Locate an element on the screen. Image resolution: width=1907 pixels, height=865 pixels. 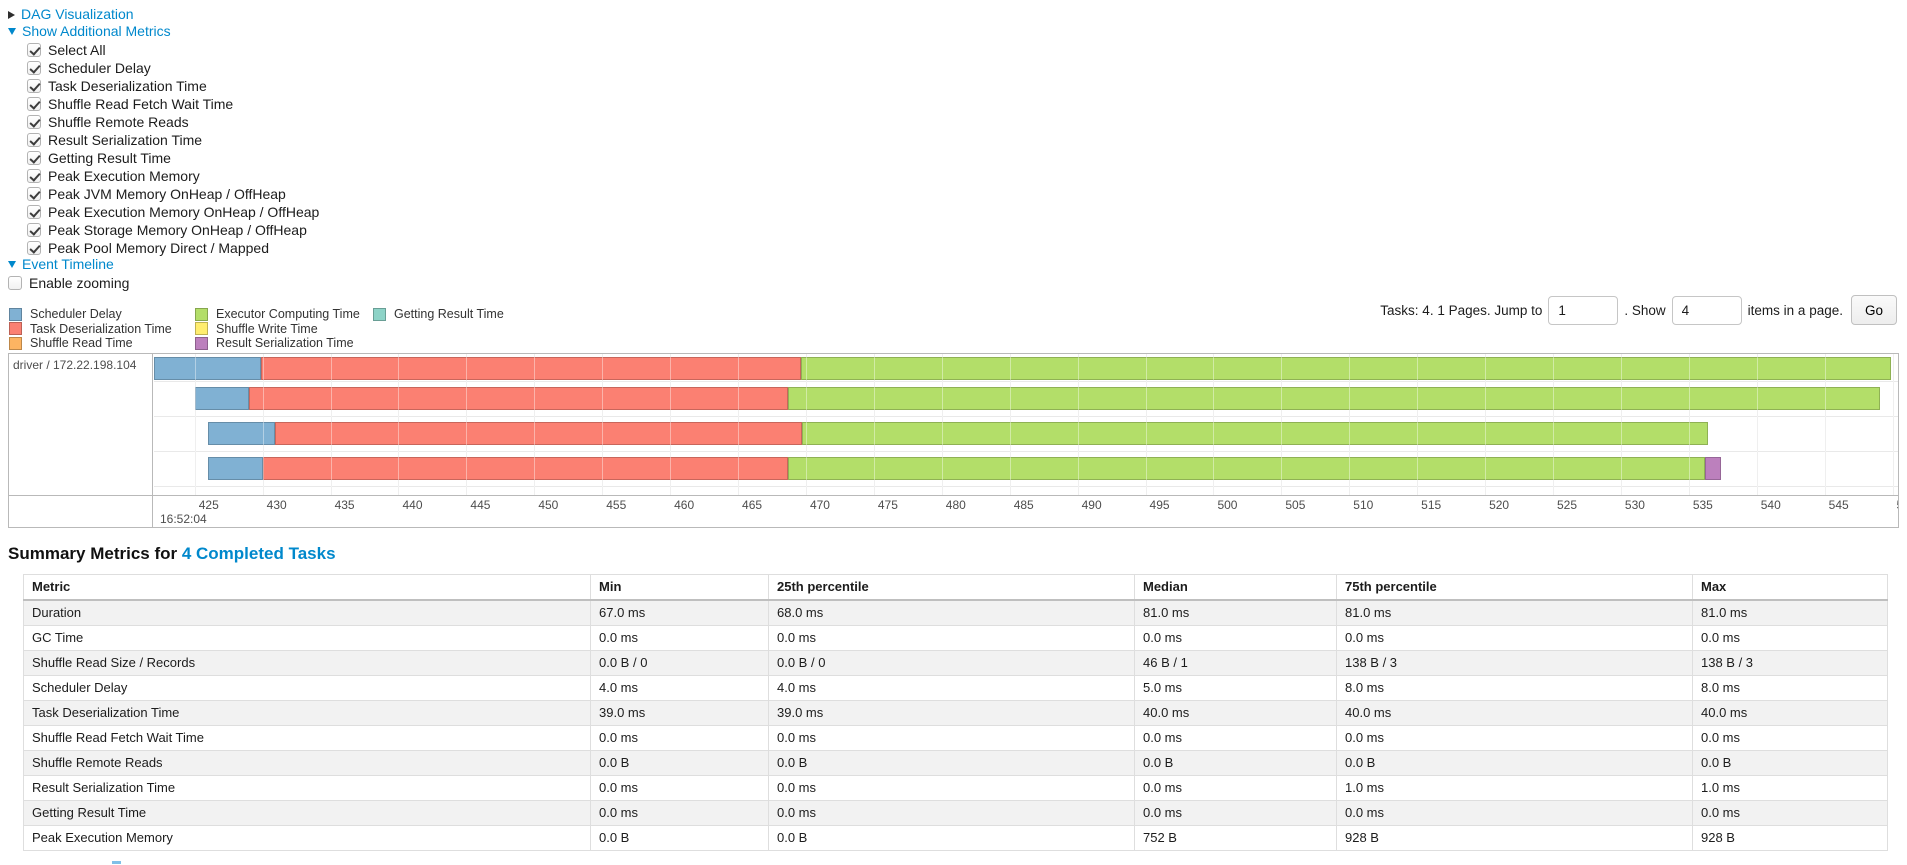
timeline-axis-line is located at coordinates (953, 495).